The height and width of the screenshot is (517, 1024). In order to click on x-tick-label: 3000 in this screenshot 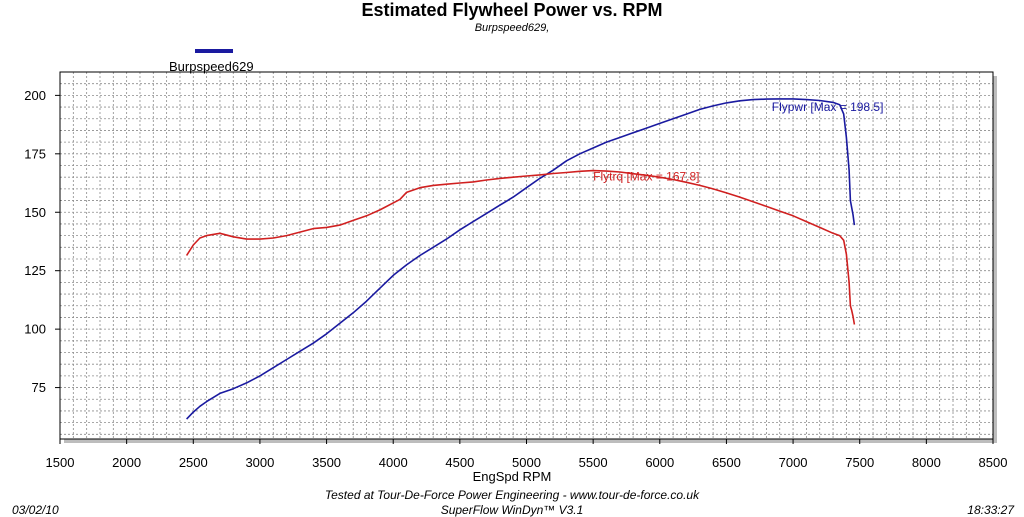, I will do `click(259, 462)`.